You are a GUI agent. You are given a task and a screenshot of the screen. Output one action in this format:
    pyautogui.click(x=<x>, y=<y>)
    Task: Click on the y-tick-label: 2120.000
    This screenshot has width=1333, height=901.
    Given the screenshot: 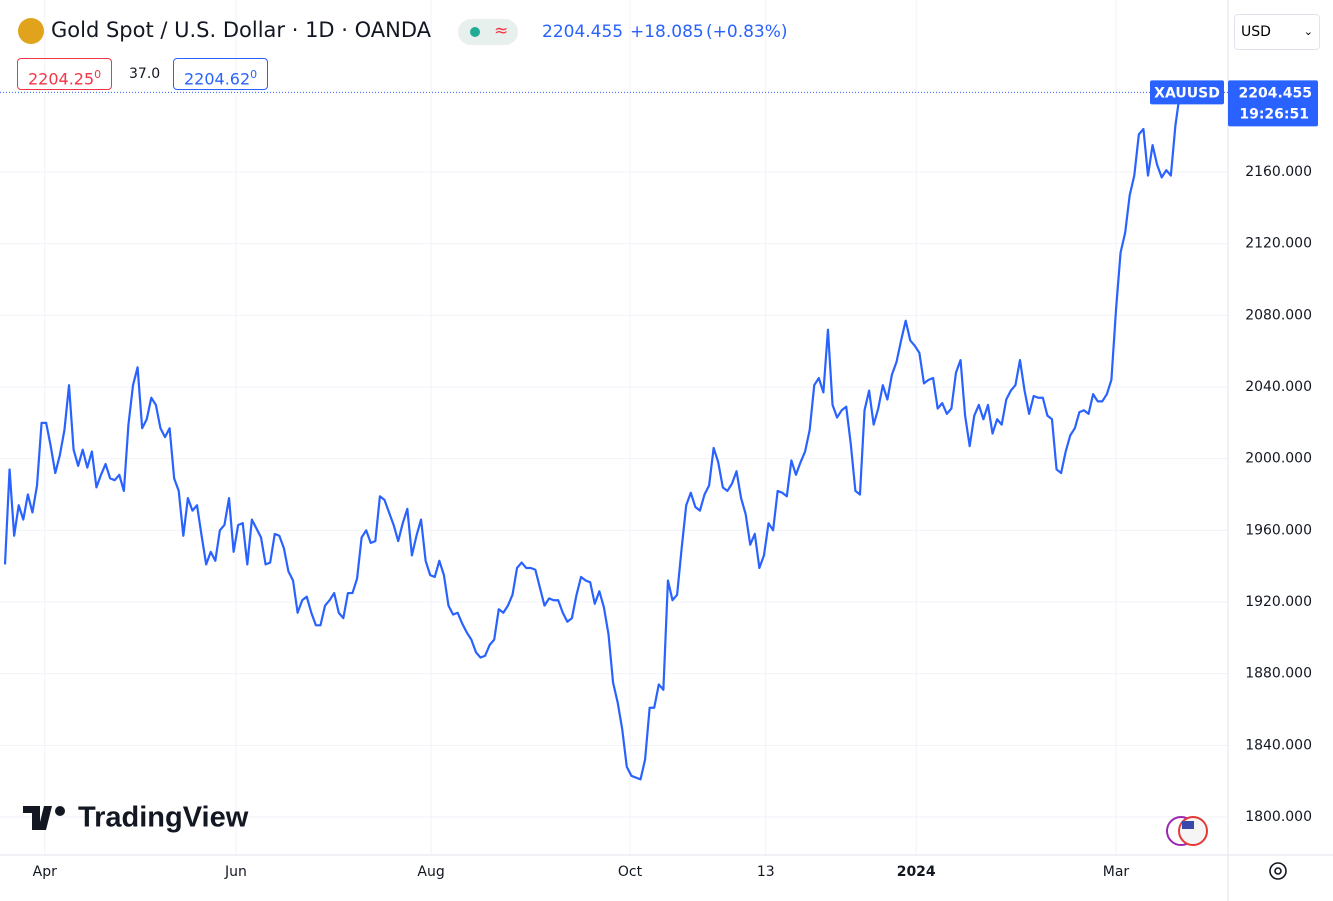 What is the action you would take?
    pyautogui.click(x=1278, y=244)
    